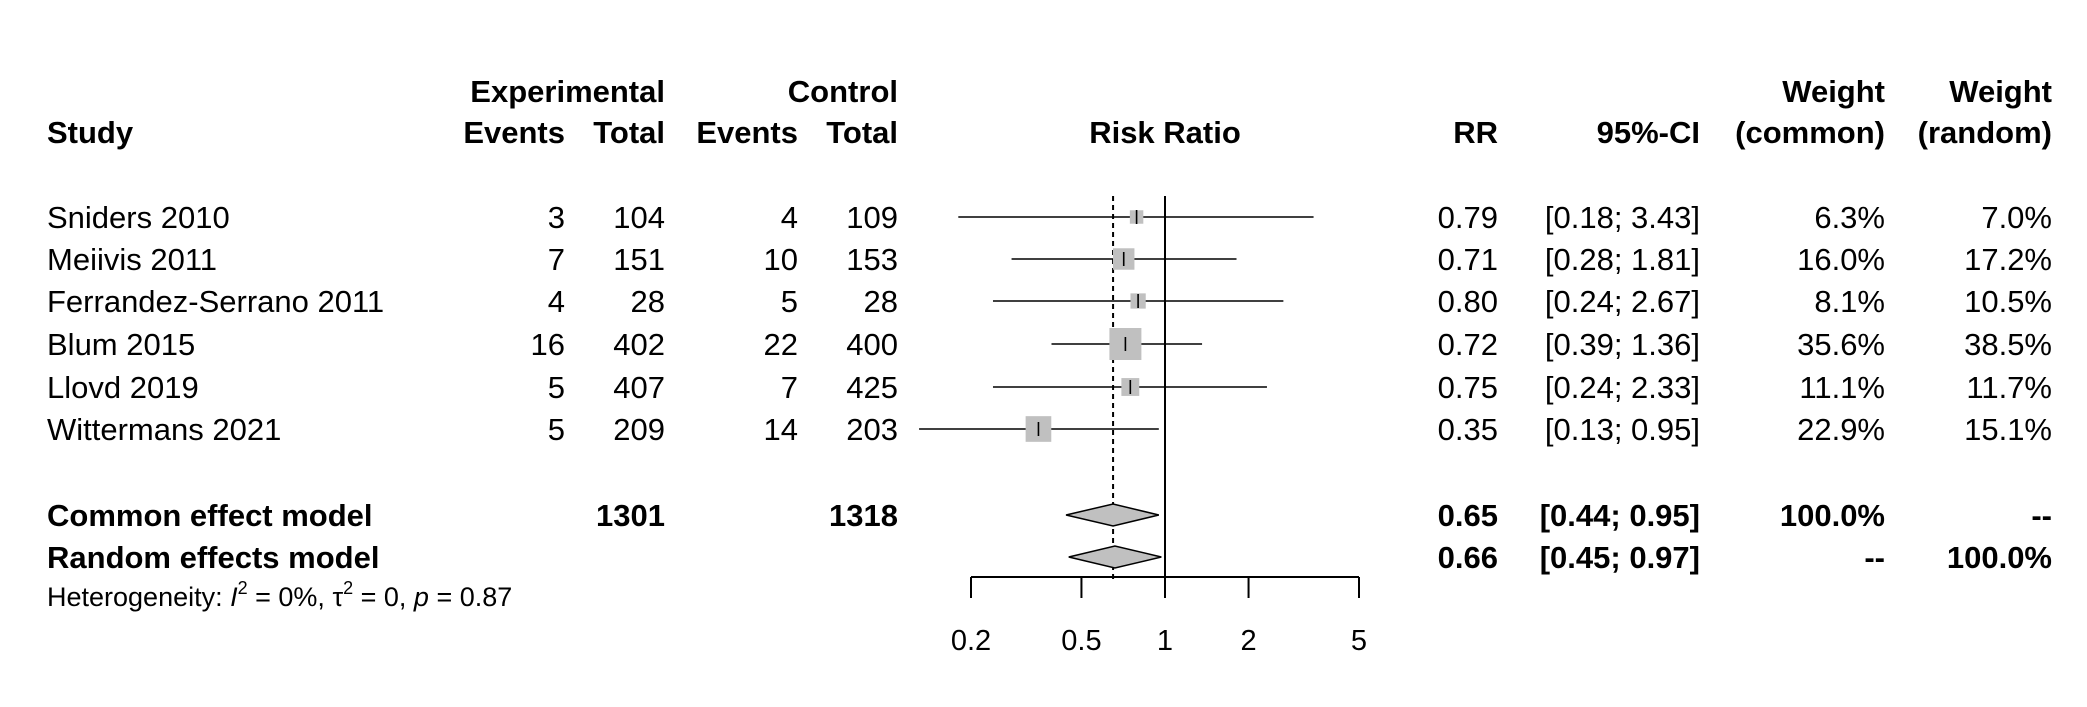 The width and height of the screenshot is (2087, 707). What do you see at coordinates (1999, 557) in the screenshot?
I see `summary-w-random: 100.0%` at bounding box center [1999, 557].